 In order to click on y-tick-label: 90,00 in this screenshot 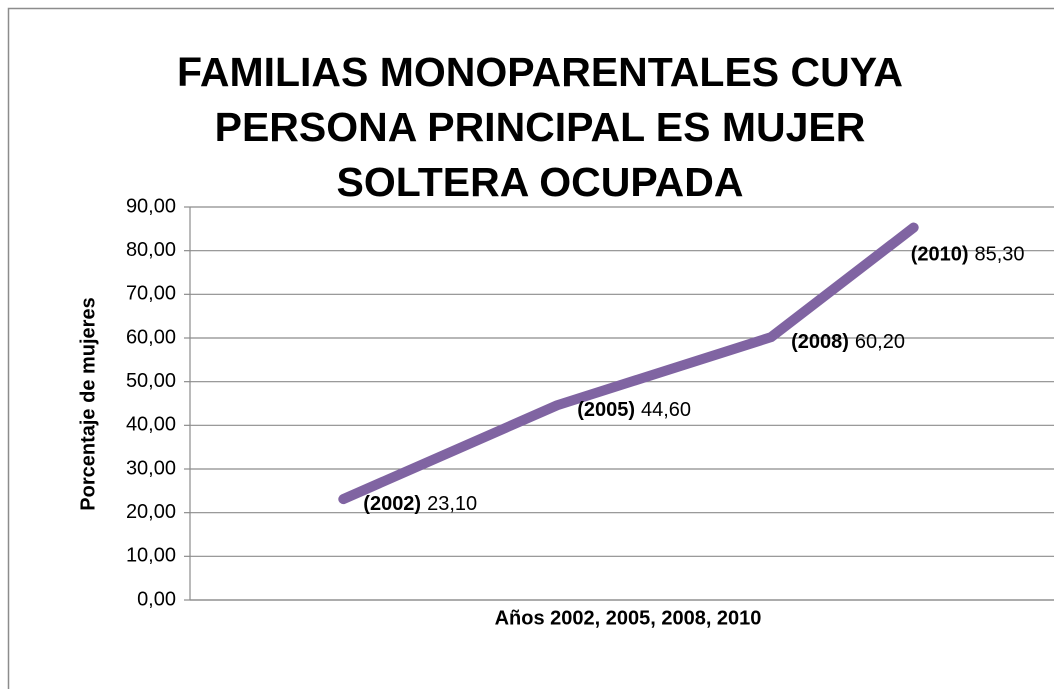, I will do `click(151, 206)`.